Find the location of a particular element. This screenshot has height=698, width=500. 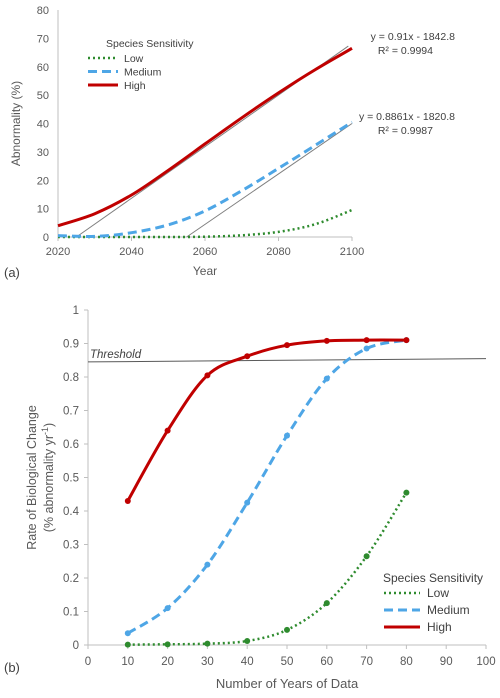

b-x-tick-label: 60 is located at coordinates (326, 662).